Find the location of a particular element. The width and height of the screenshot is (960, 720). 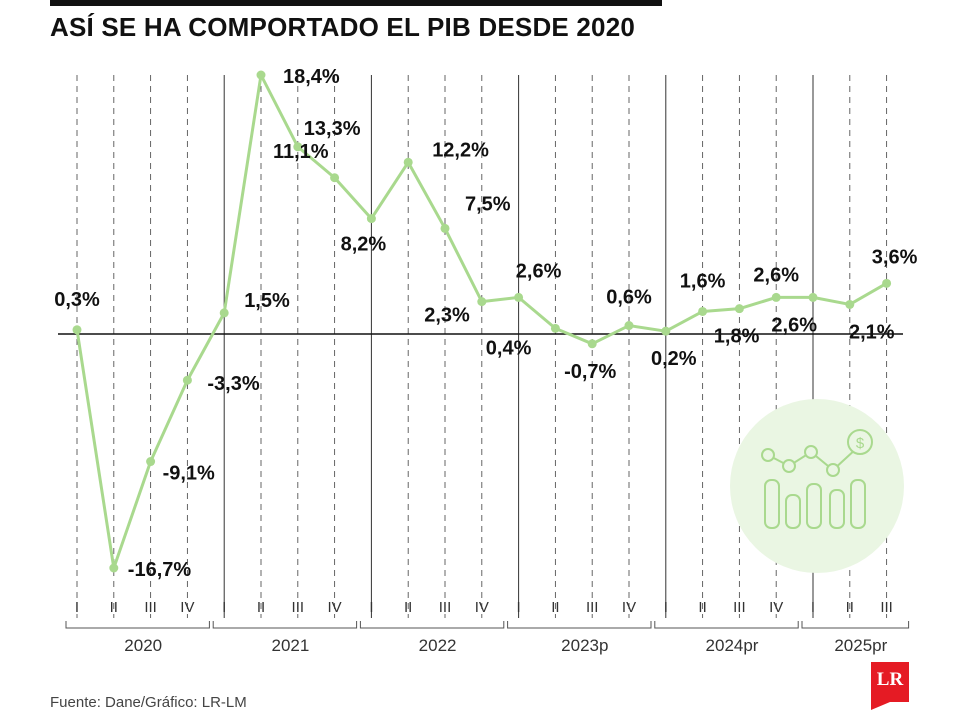

data-label: 11,1% is located at coordinates (301, 152).